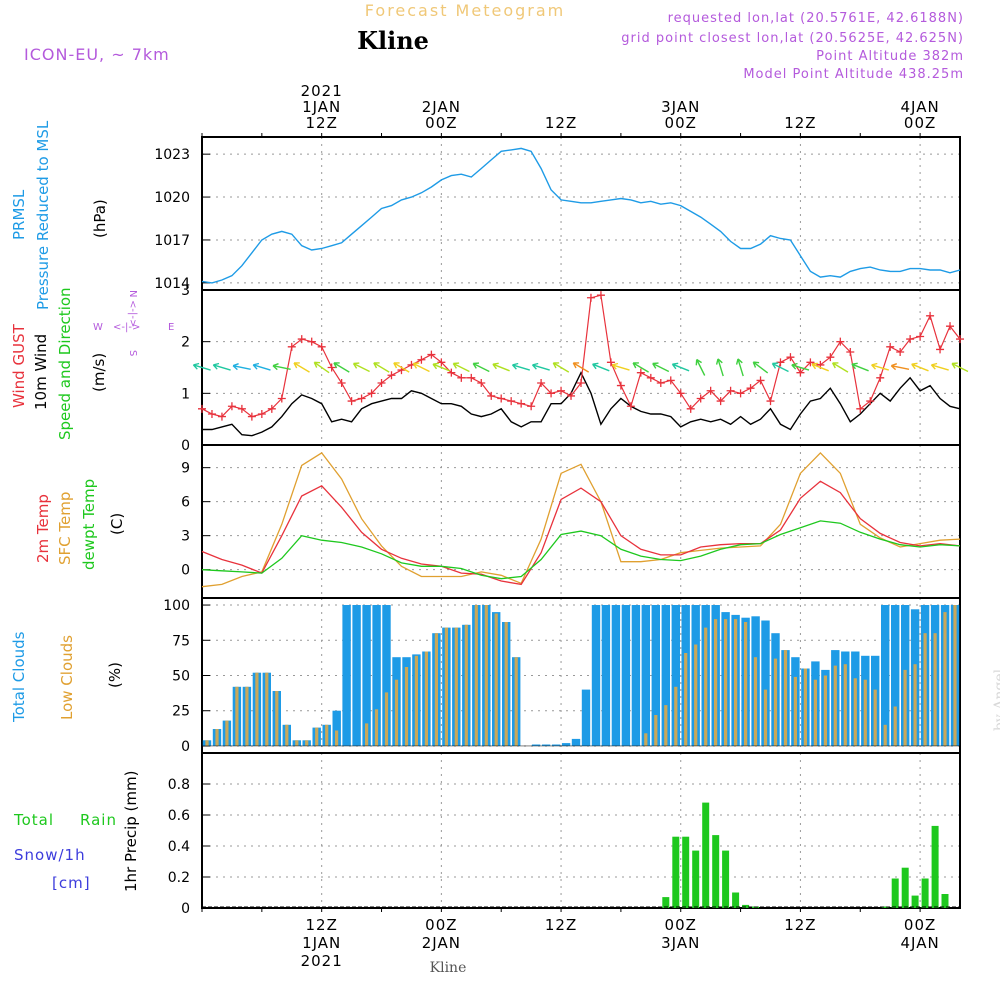  I want to click on precip-labels: Total Rain Snow/1h [cm] 1hr Precip (mm), so click(76, 831).